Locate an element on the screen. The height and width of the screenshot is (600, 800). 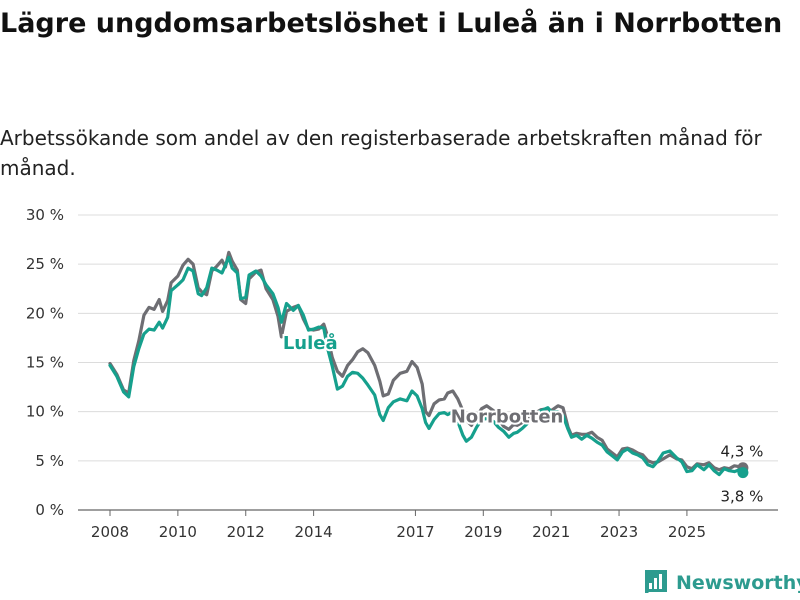
end-value-label: 4,3 % is located at coordinates (741, 452).